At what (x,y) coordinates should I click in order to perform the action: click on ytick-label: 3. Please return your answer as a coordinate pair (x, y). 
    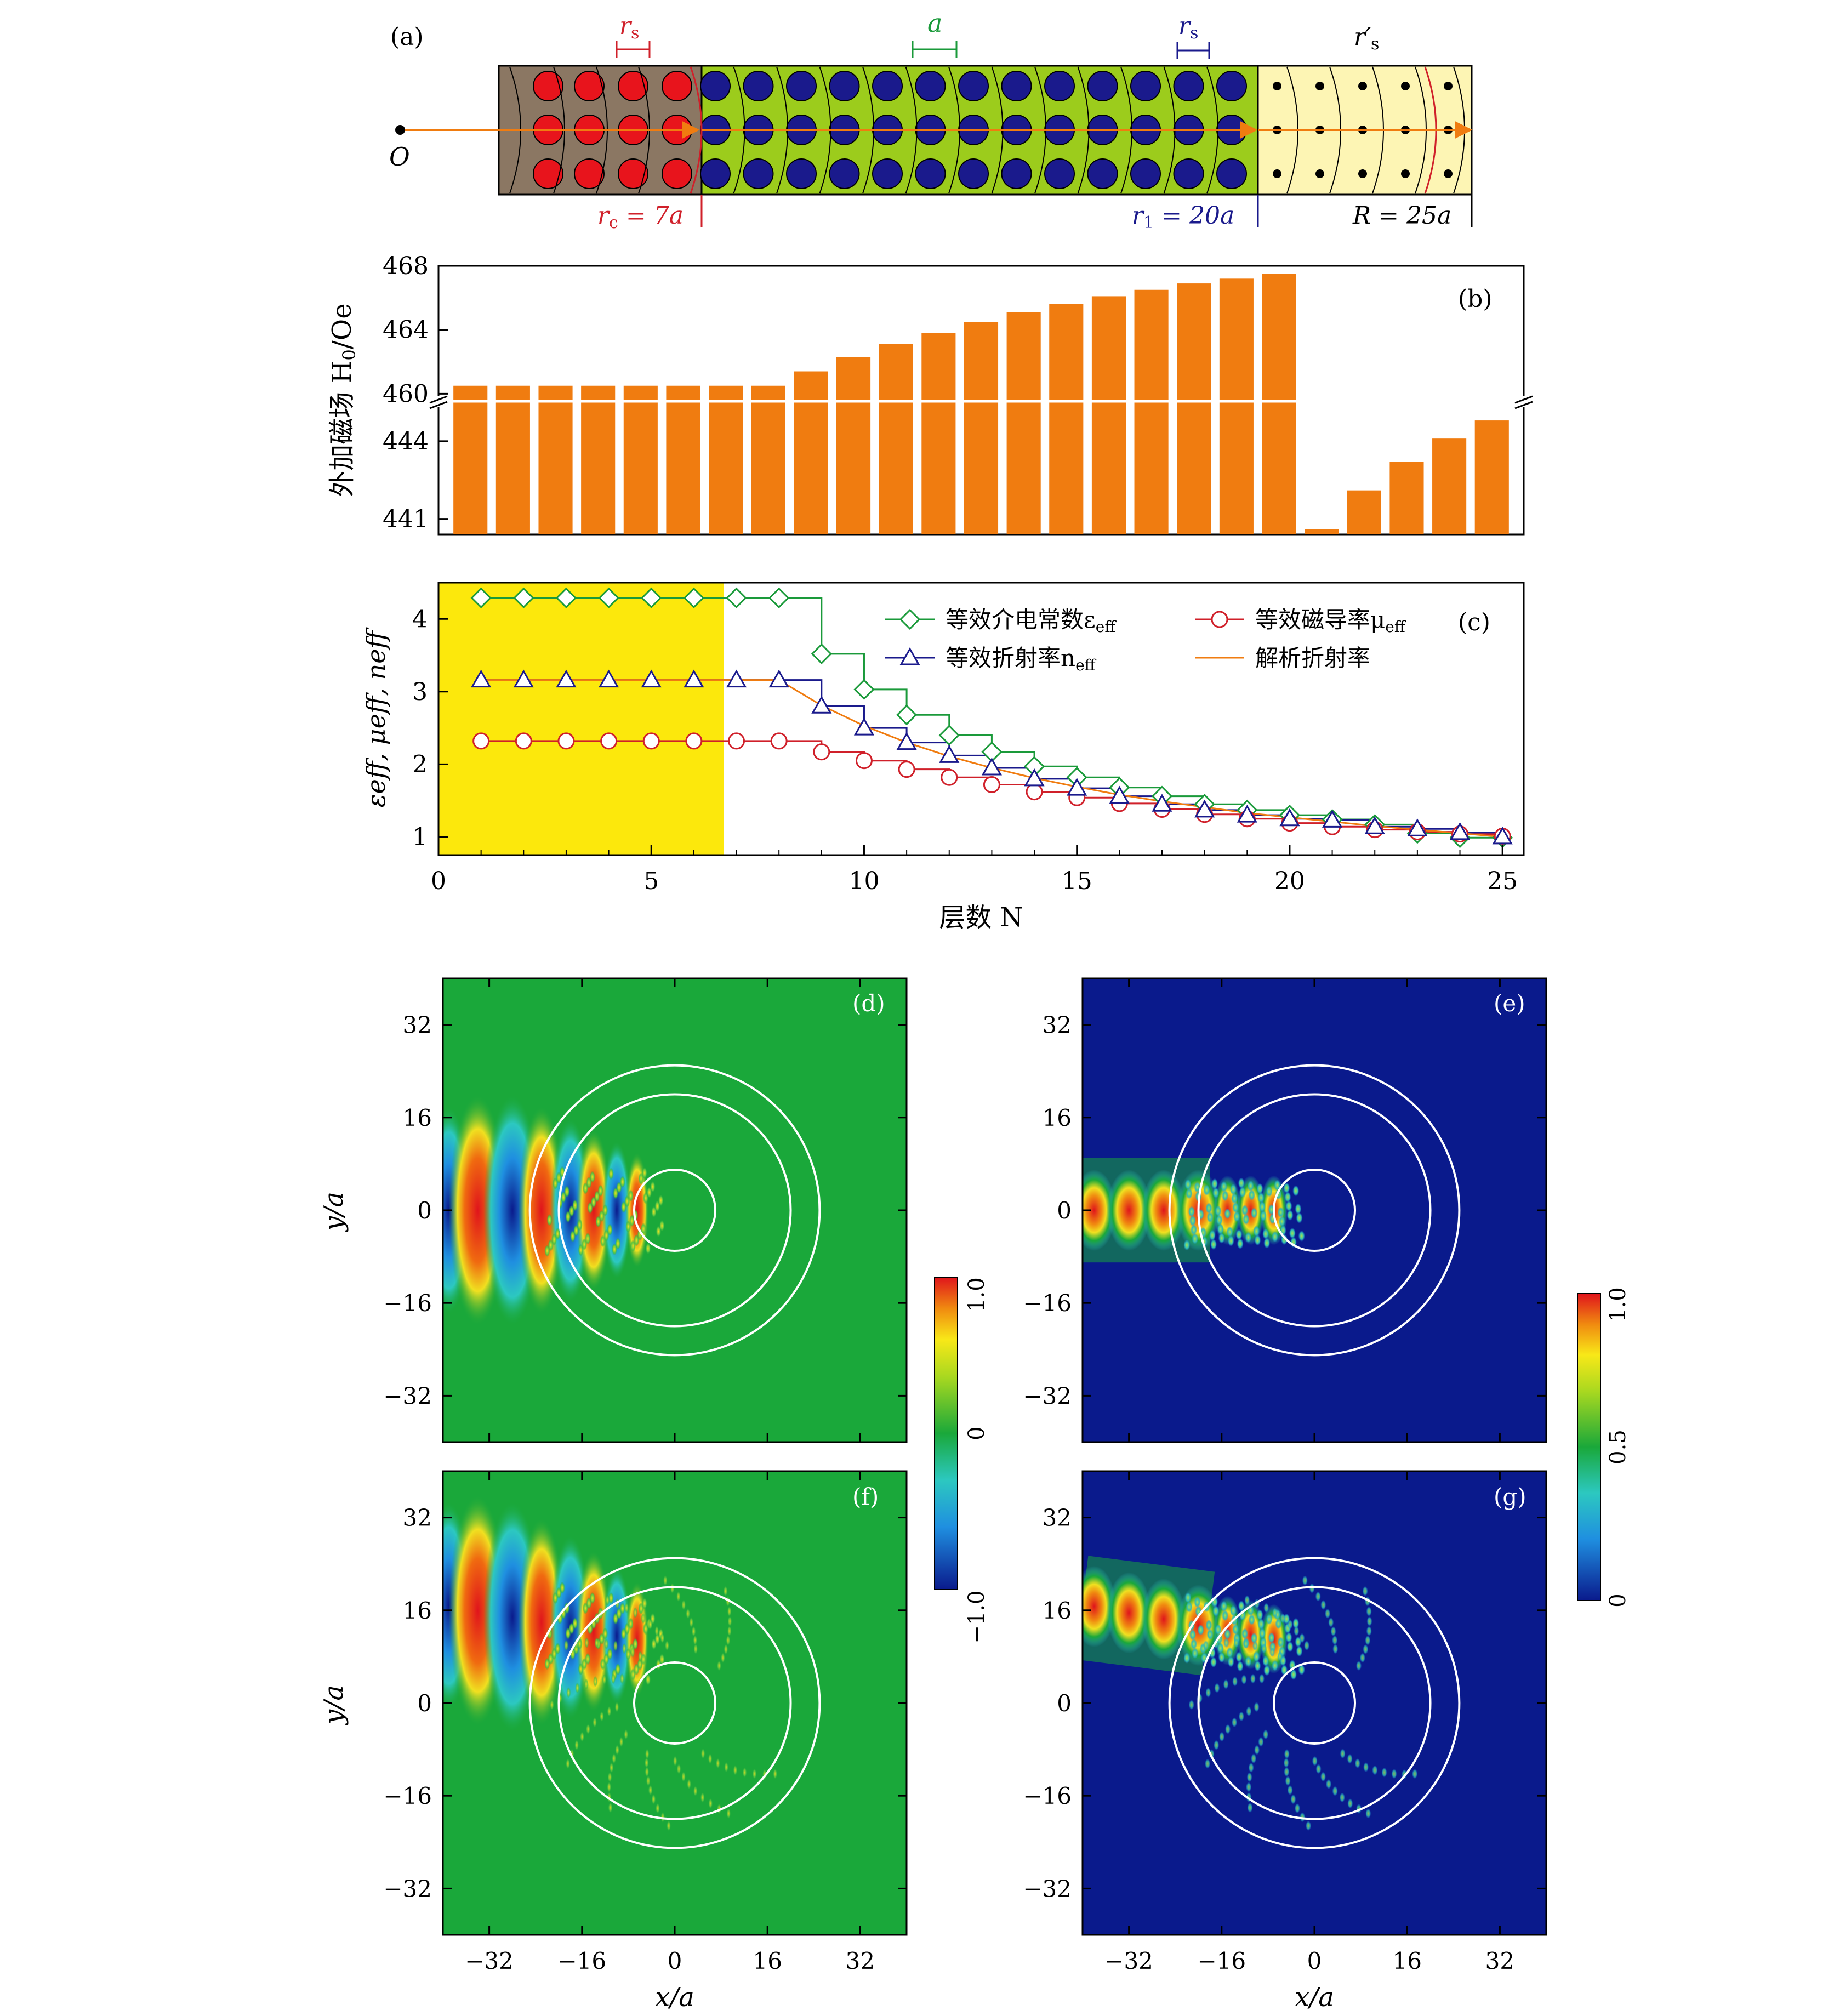
    Looking at the image, I should click on (420, 692).